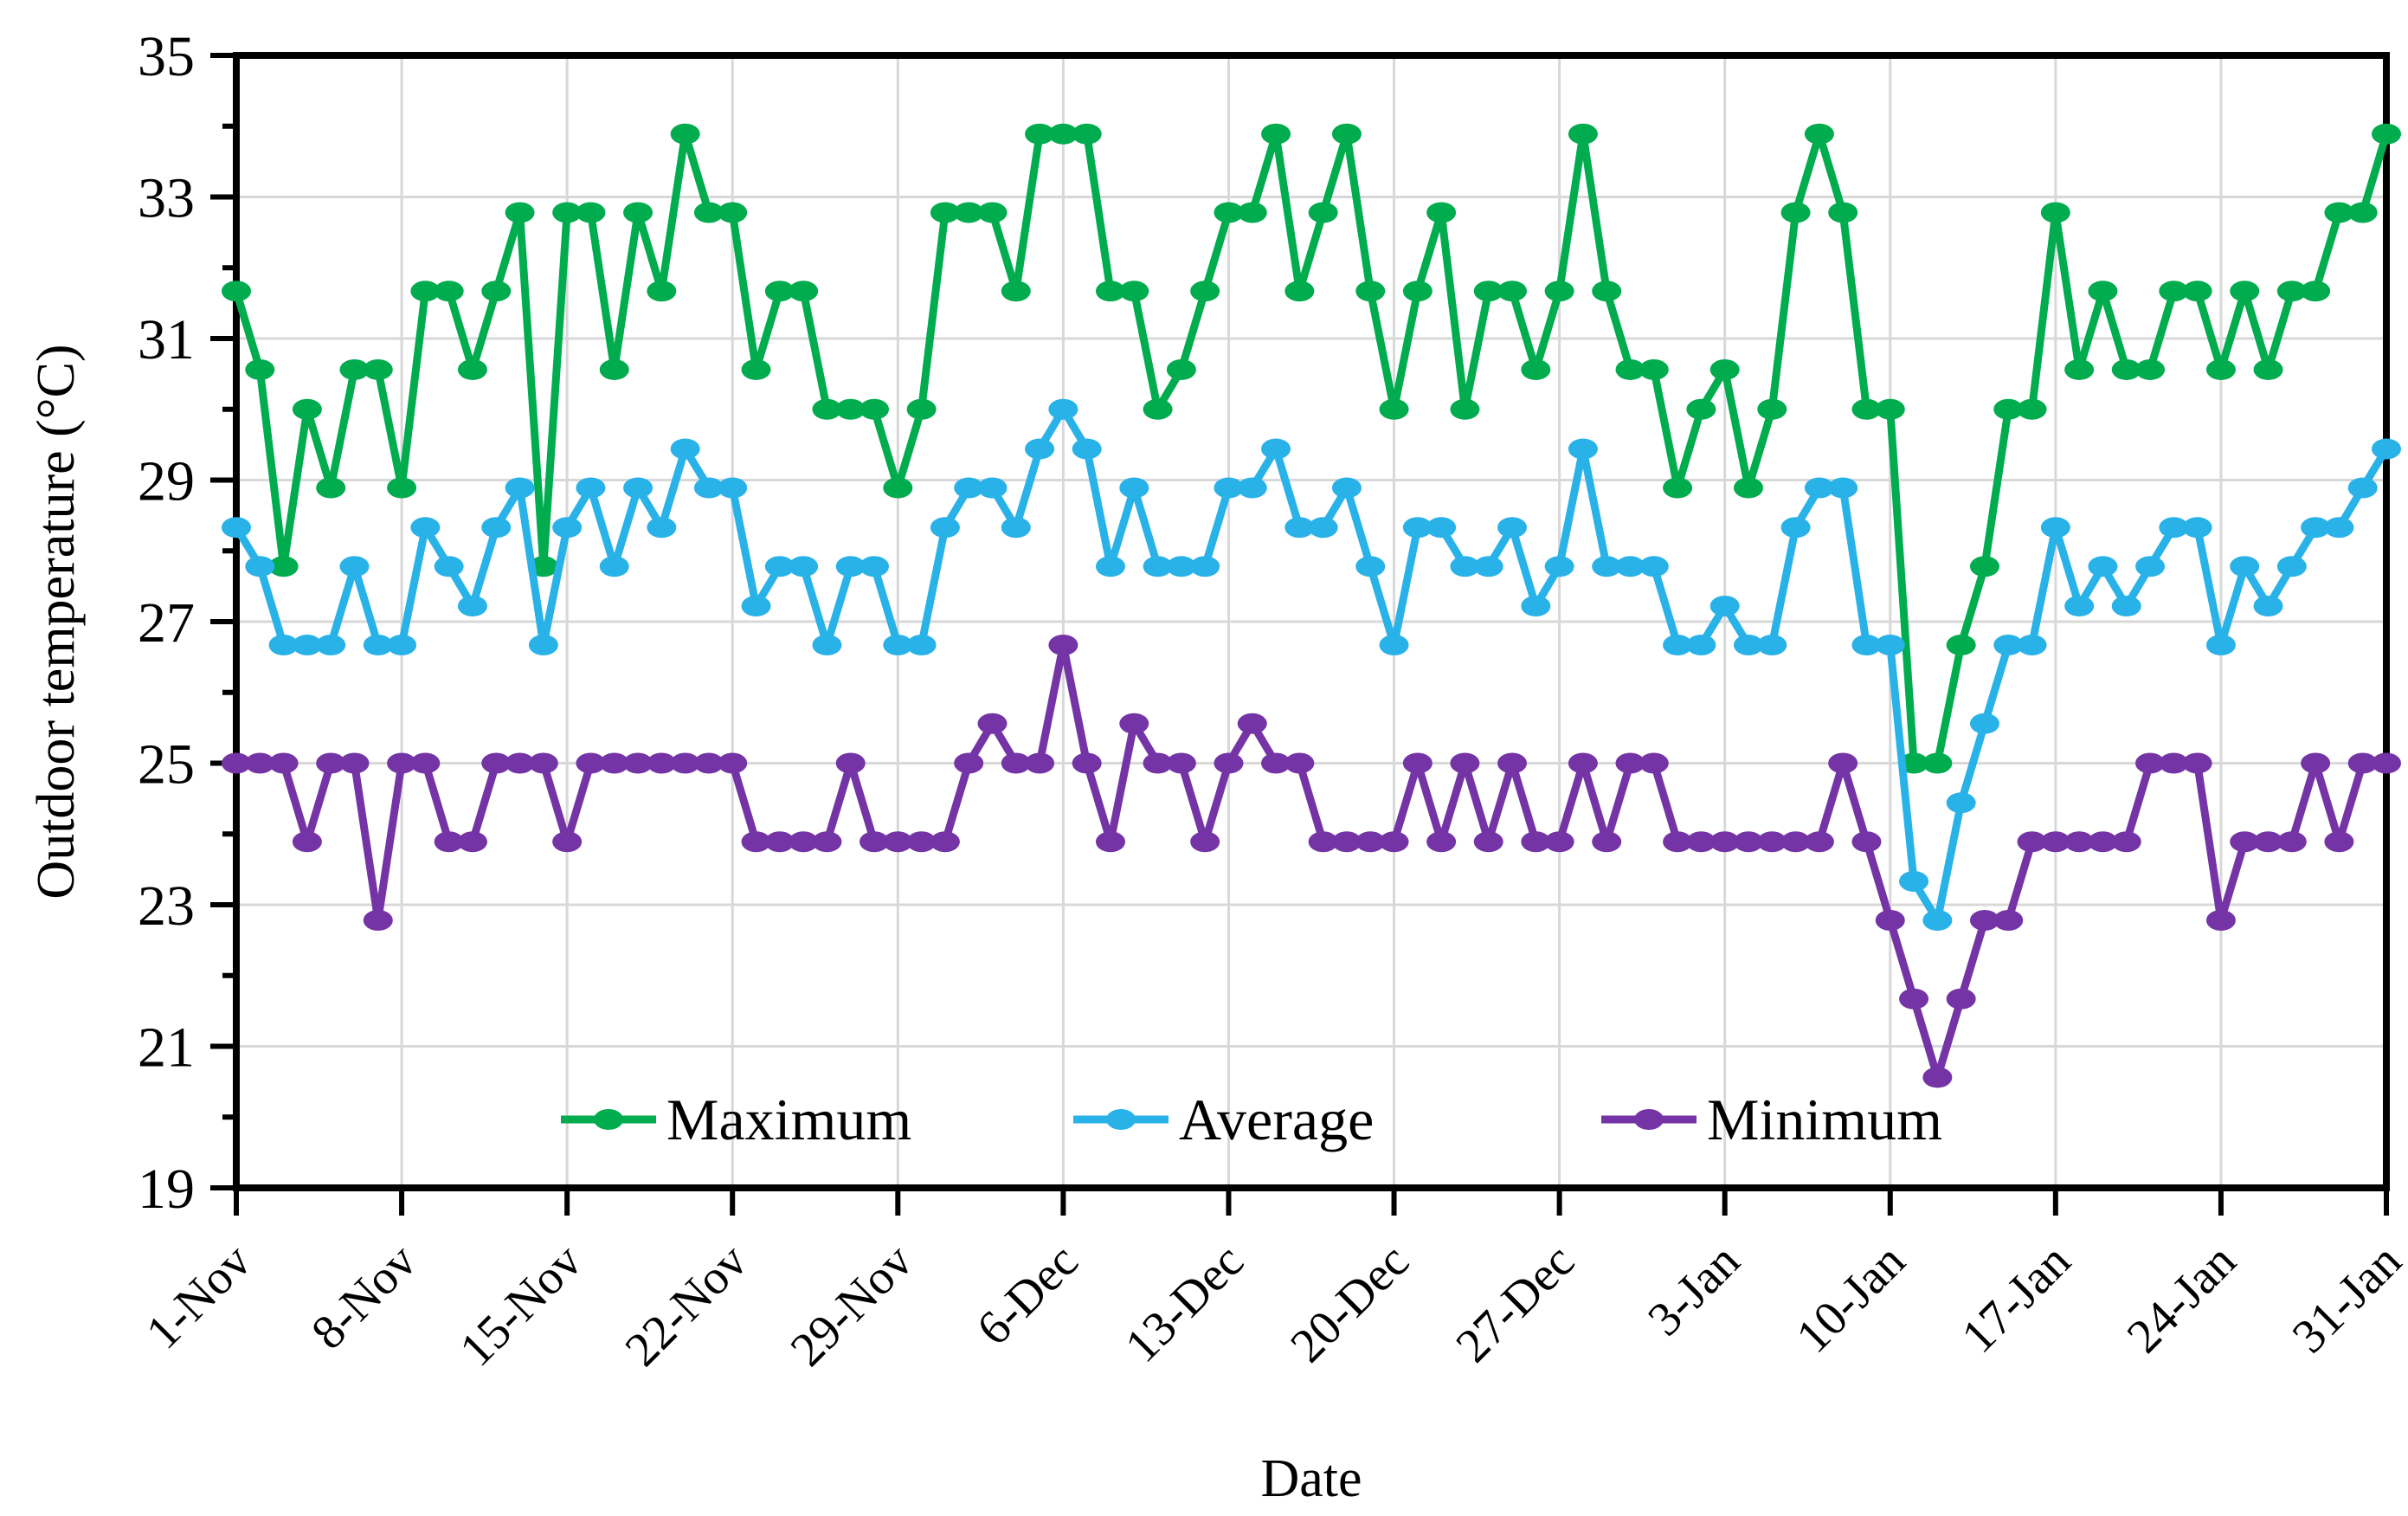 The height and width of the screenshot is (1516, 2408). What do you see at coordinates (1028, 1295) in the screenshot?
I see `x-tick-label: 6-Dec` at bounding box center [1028, 1295].